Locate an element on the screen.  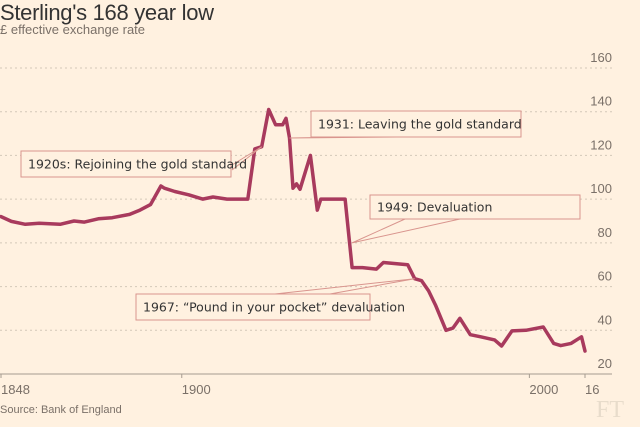
y-tick-label: 40 is located at coordinates (605, 319).